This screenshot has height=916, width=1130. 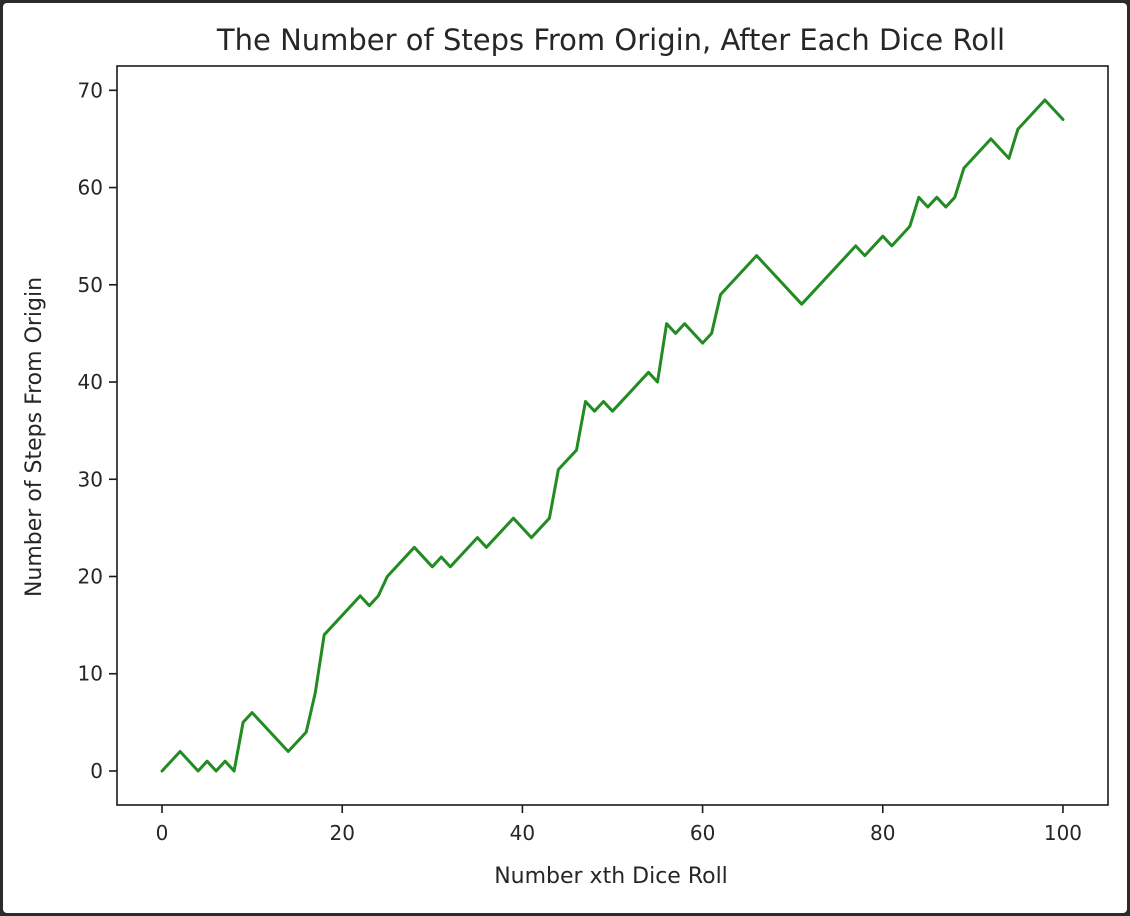 I want to click on x-tick-label: 0, so click(x=162, y=833).